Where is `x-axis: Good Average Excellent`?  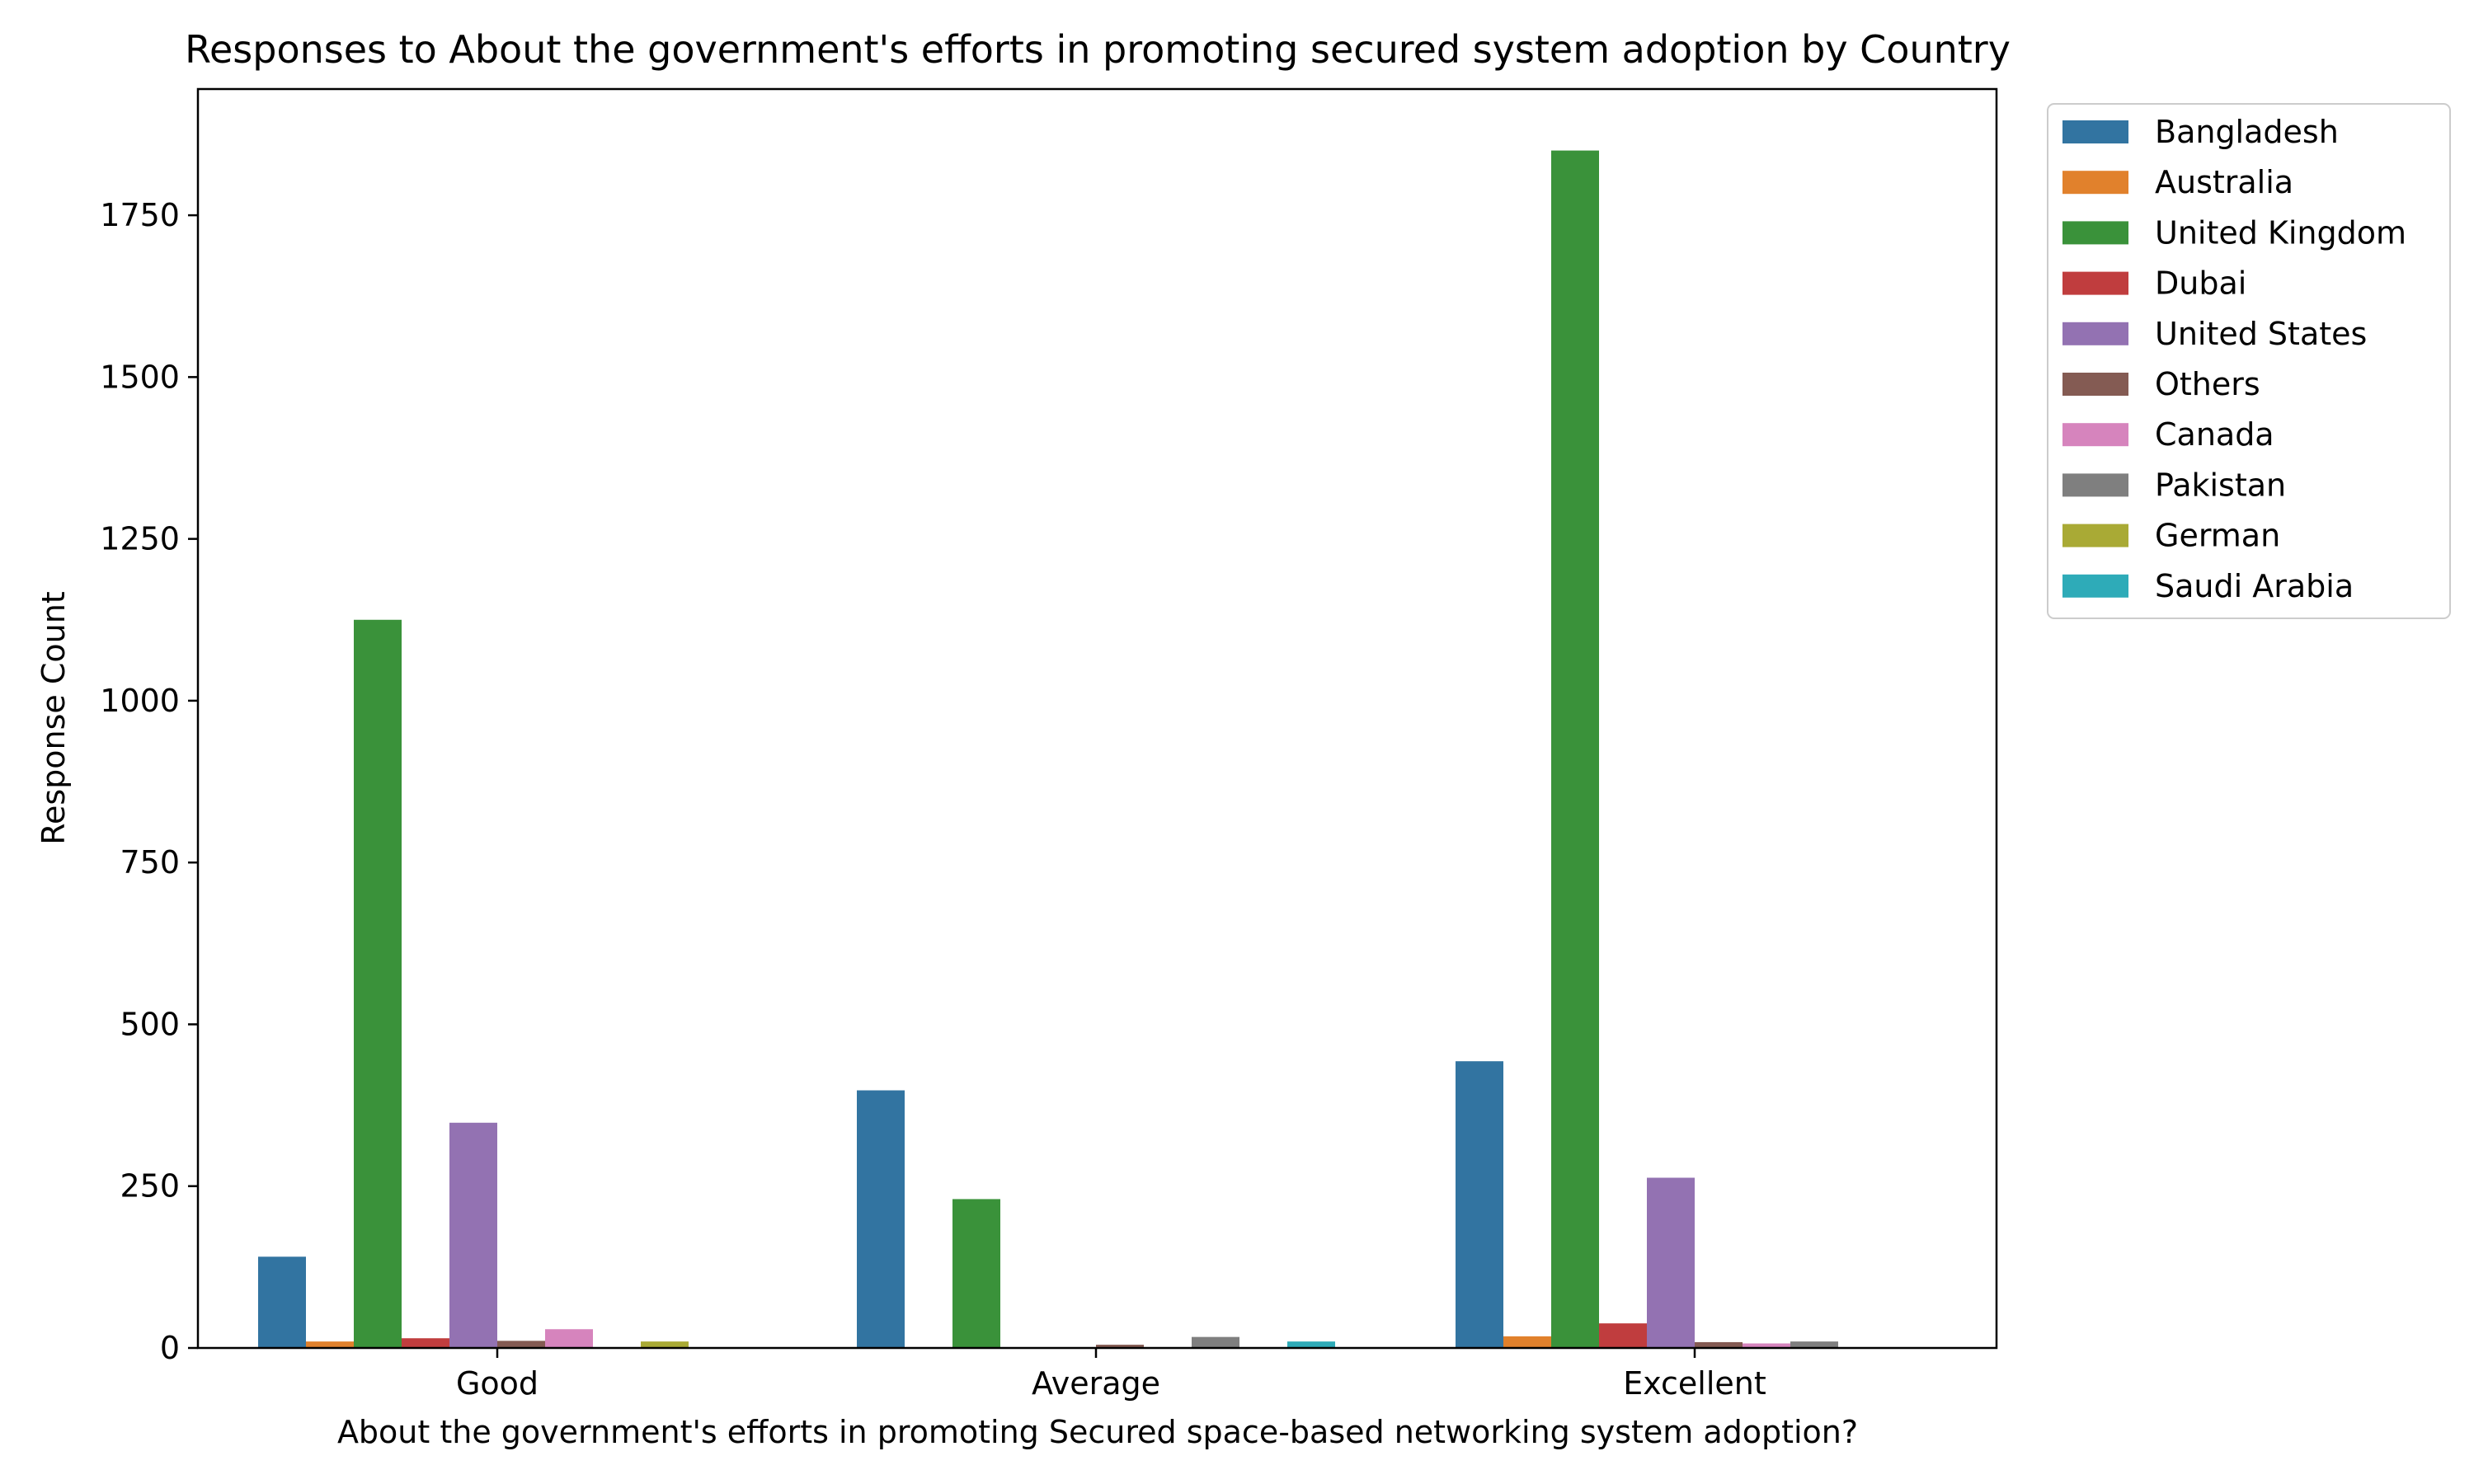
x-axis: Good Average Excellent is located at coordinates (1111, 1375).